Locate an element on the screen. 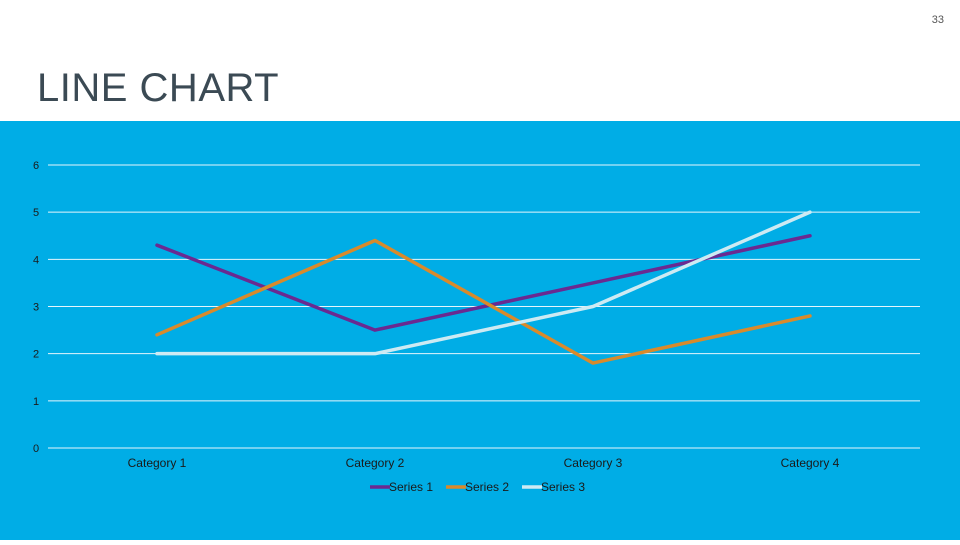 This screenshot has height=545, width=960. x-tick-label: Category 3 is located at coordinates (593, 463).